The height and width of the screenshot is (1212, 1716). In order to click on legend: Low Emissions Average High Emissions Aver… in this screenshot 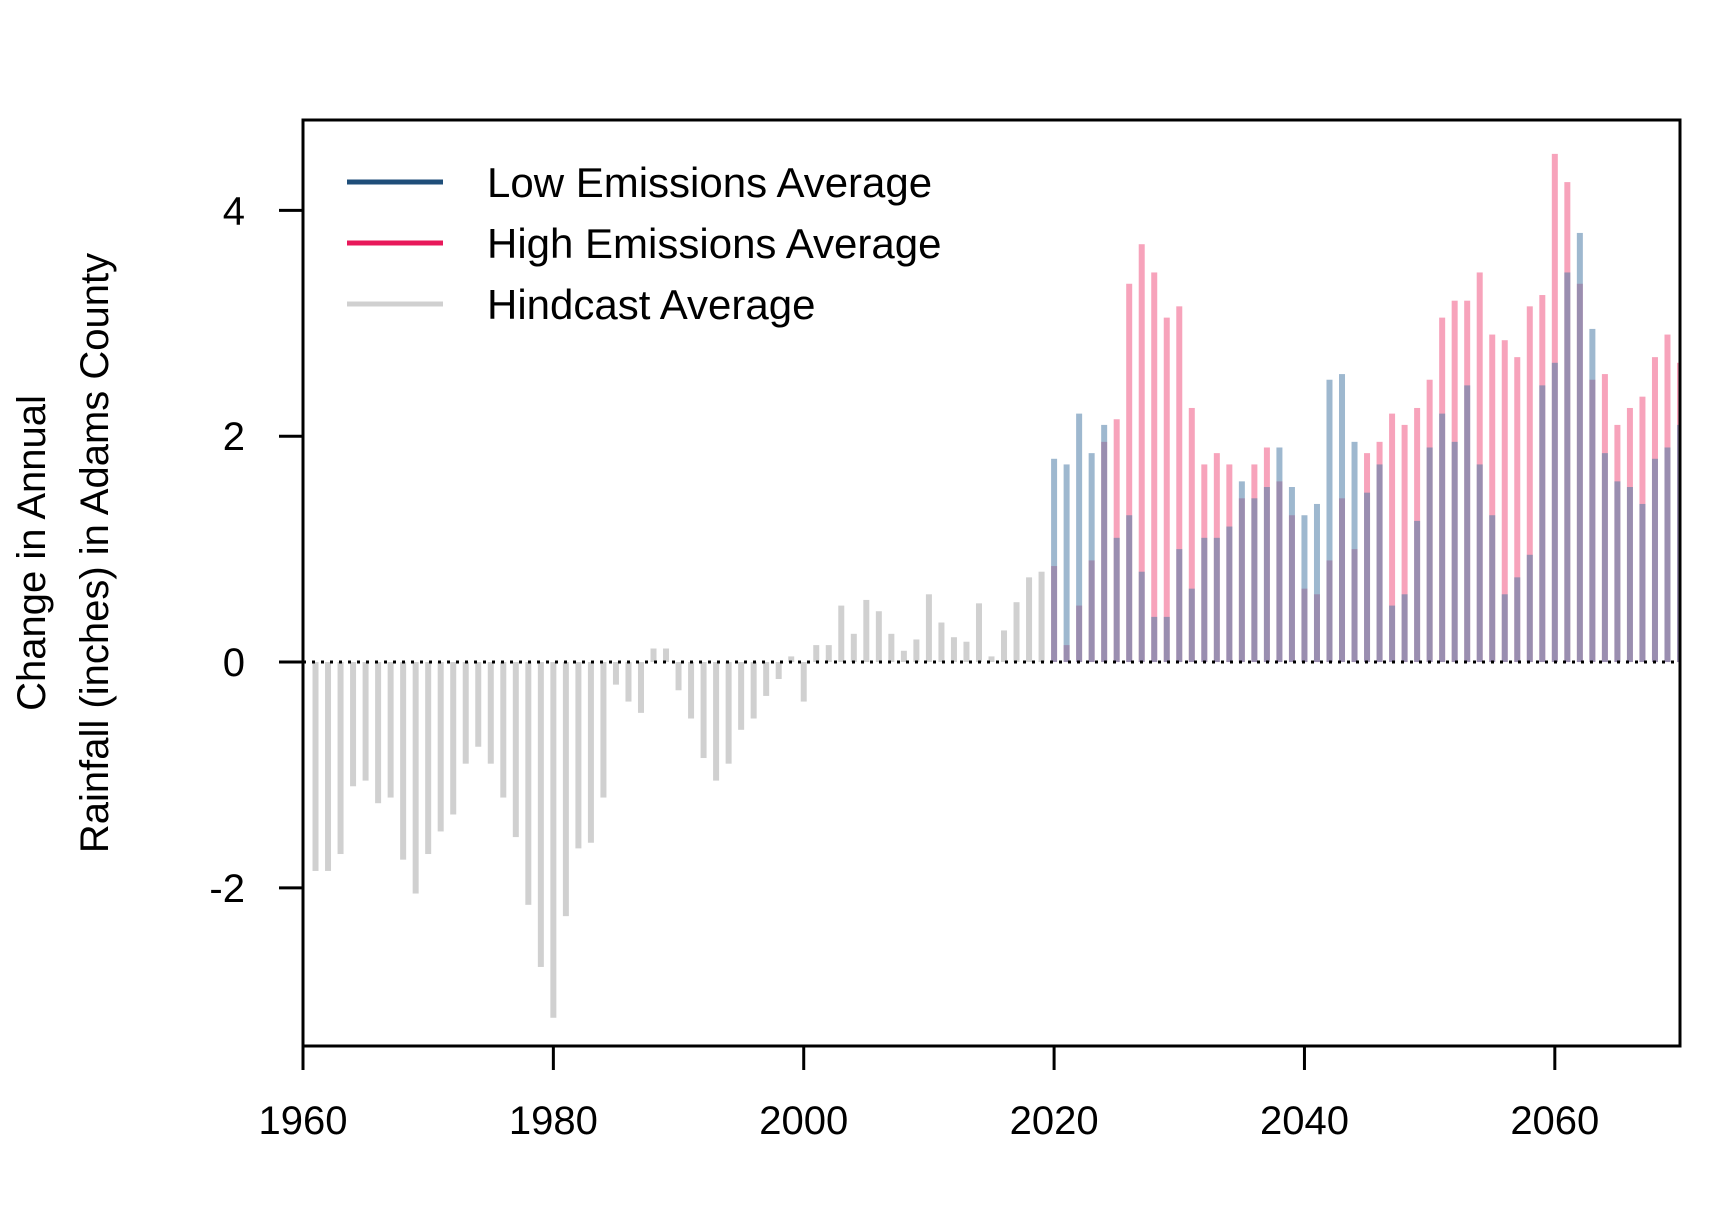, I will do `click(644, 243)`.